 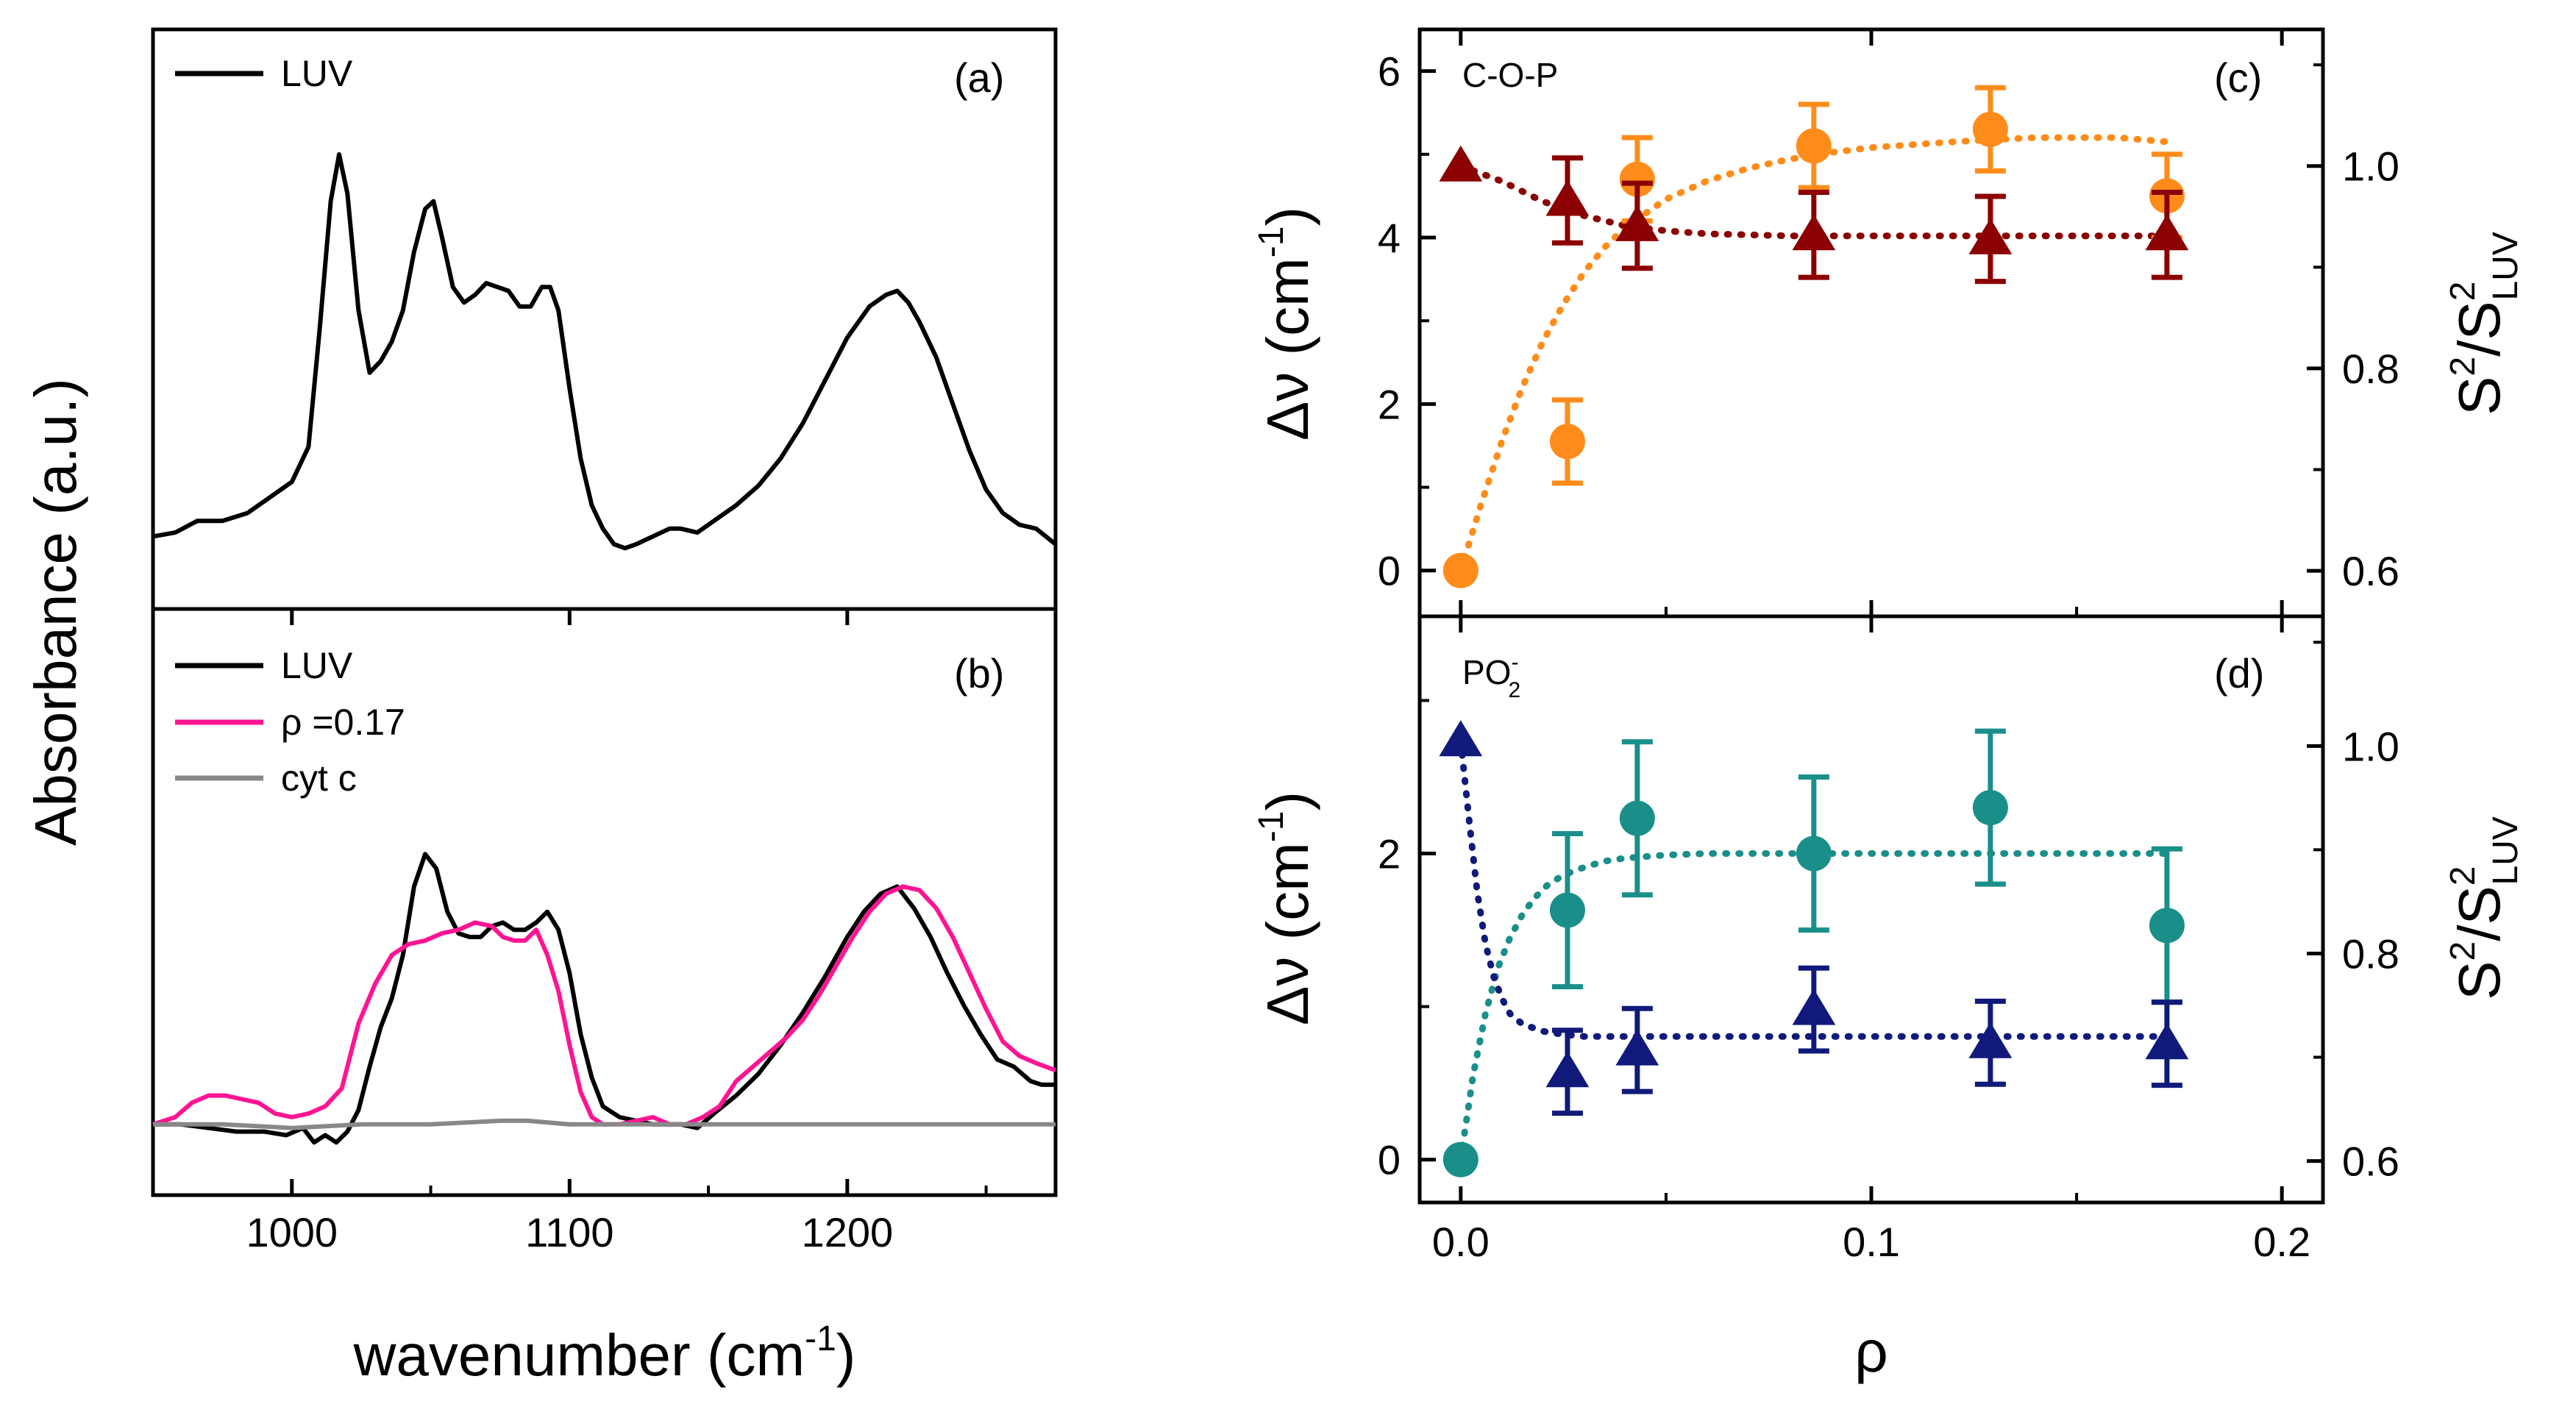 What do you see at coordinates (317, 665) in the screenshot?
I see `legend-b-luv-label: LUV` at bounding box center [317, 665].